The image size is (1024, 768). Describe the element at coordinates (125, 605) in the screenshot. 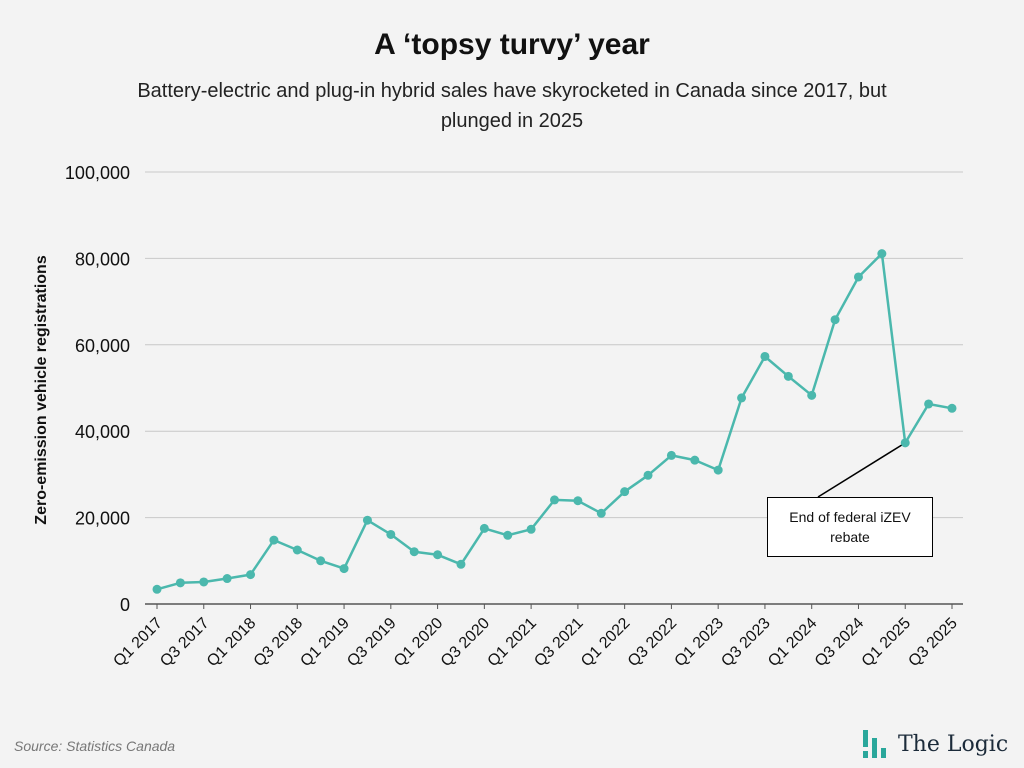

I see `y-tick-label: 0` at that location.